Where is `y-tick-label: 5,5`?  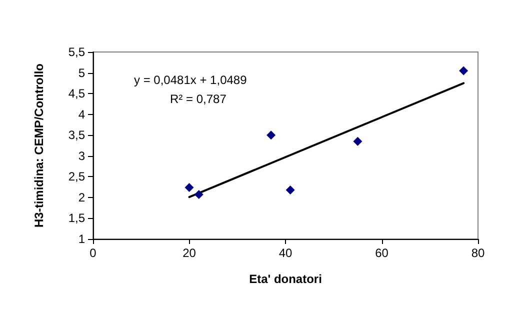
y-tick-label: 5,5 is located at coordinates (77, 52).